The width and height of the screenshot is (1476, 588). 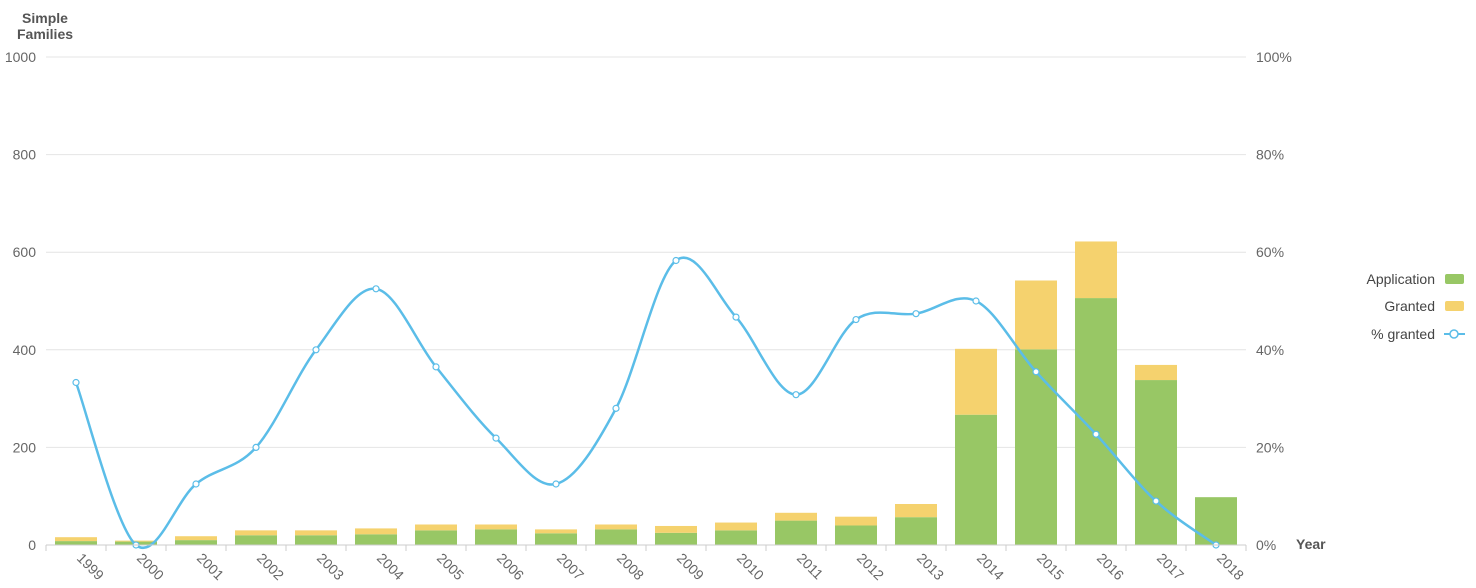 I want to click on x-tick-label: 2018, so click(x=1230, y=566).